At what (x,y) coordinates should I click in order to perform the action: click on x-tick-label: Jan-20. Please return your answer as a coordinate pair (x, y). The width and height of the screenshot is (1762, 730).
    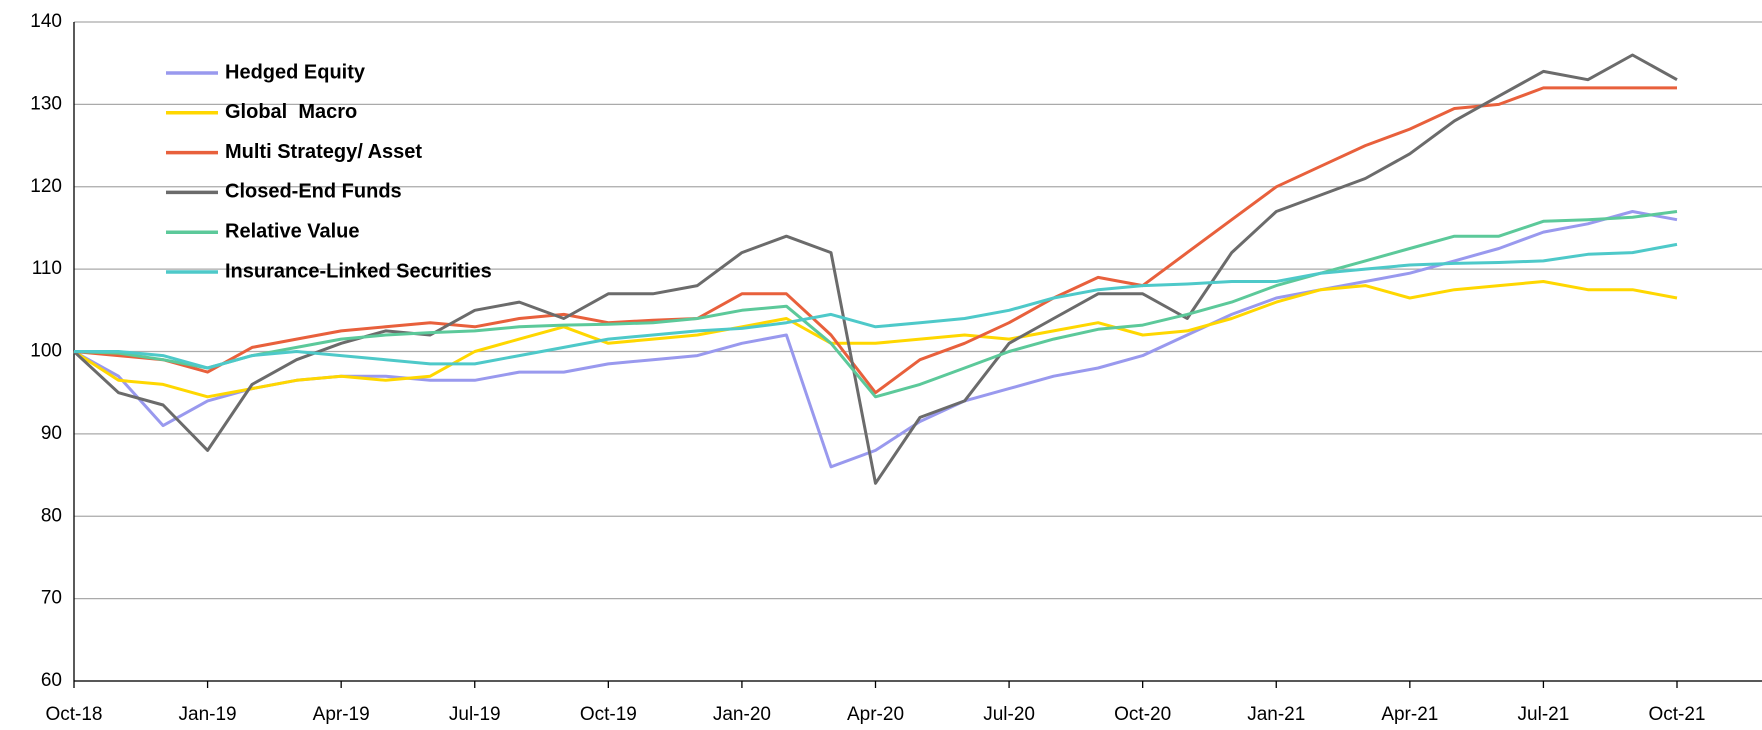
    Looking at the image, I should click on (742, 714).